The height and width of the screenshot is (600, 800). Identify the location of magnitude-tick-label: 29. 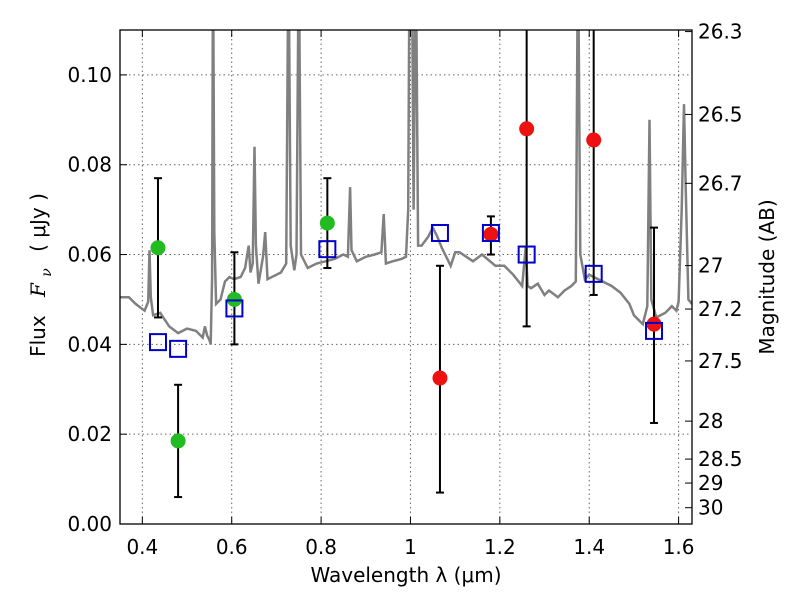
(710, 483).